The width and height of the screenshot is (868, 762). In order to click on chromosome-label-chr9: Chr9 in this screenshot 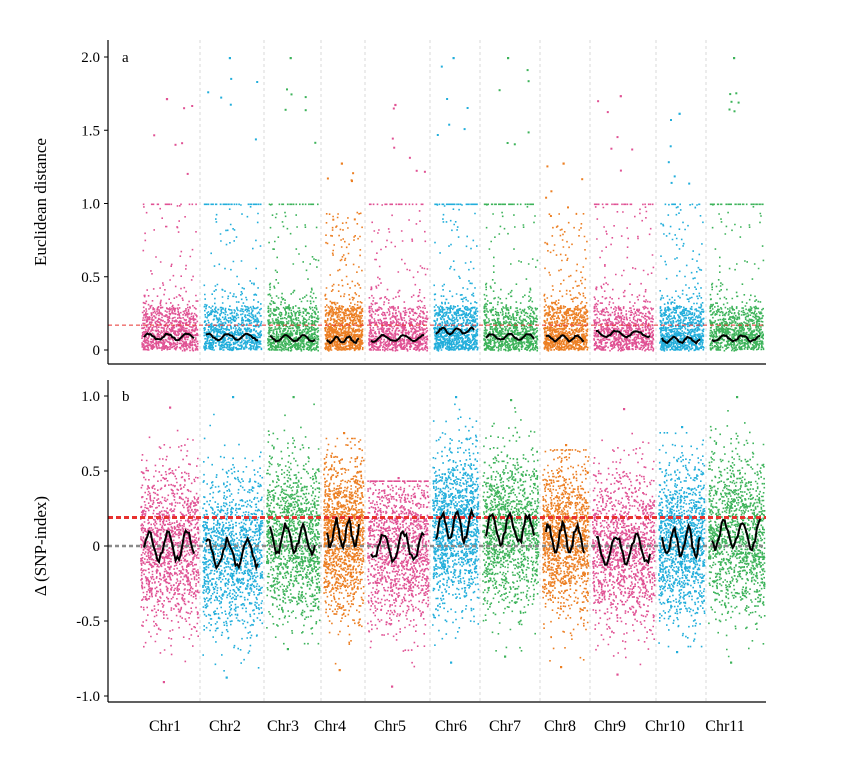, I will do `click(610, 726)`.